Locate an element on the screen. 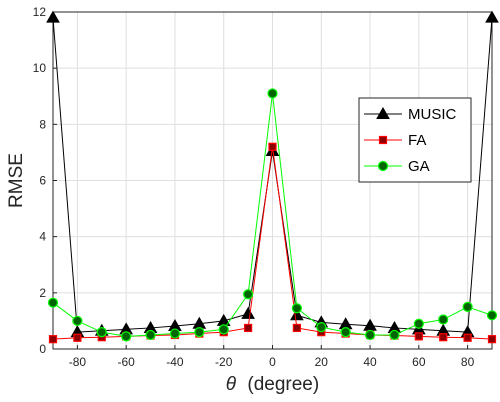 Image resolution: width=500 pixels, height=402 pixels. x-tick-label: -40 is located at coordinates (175, 362).